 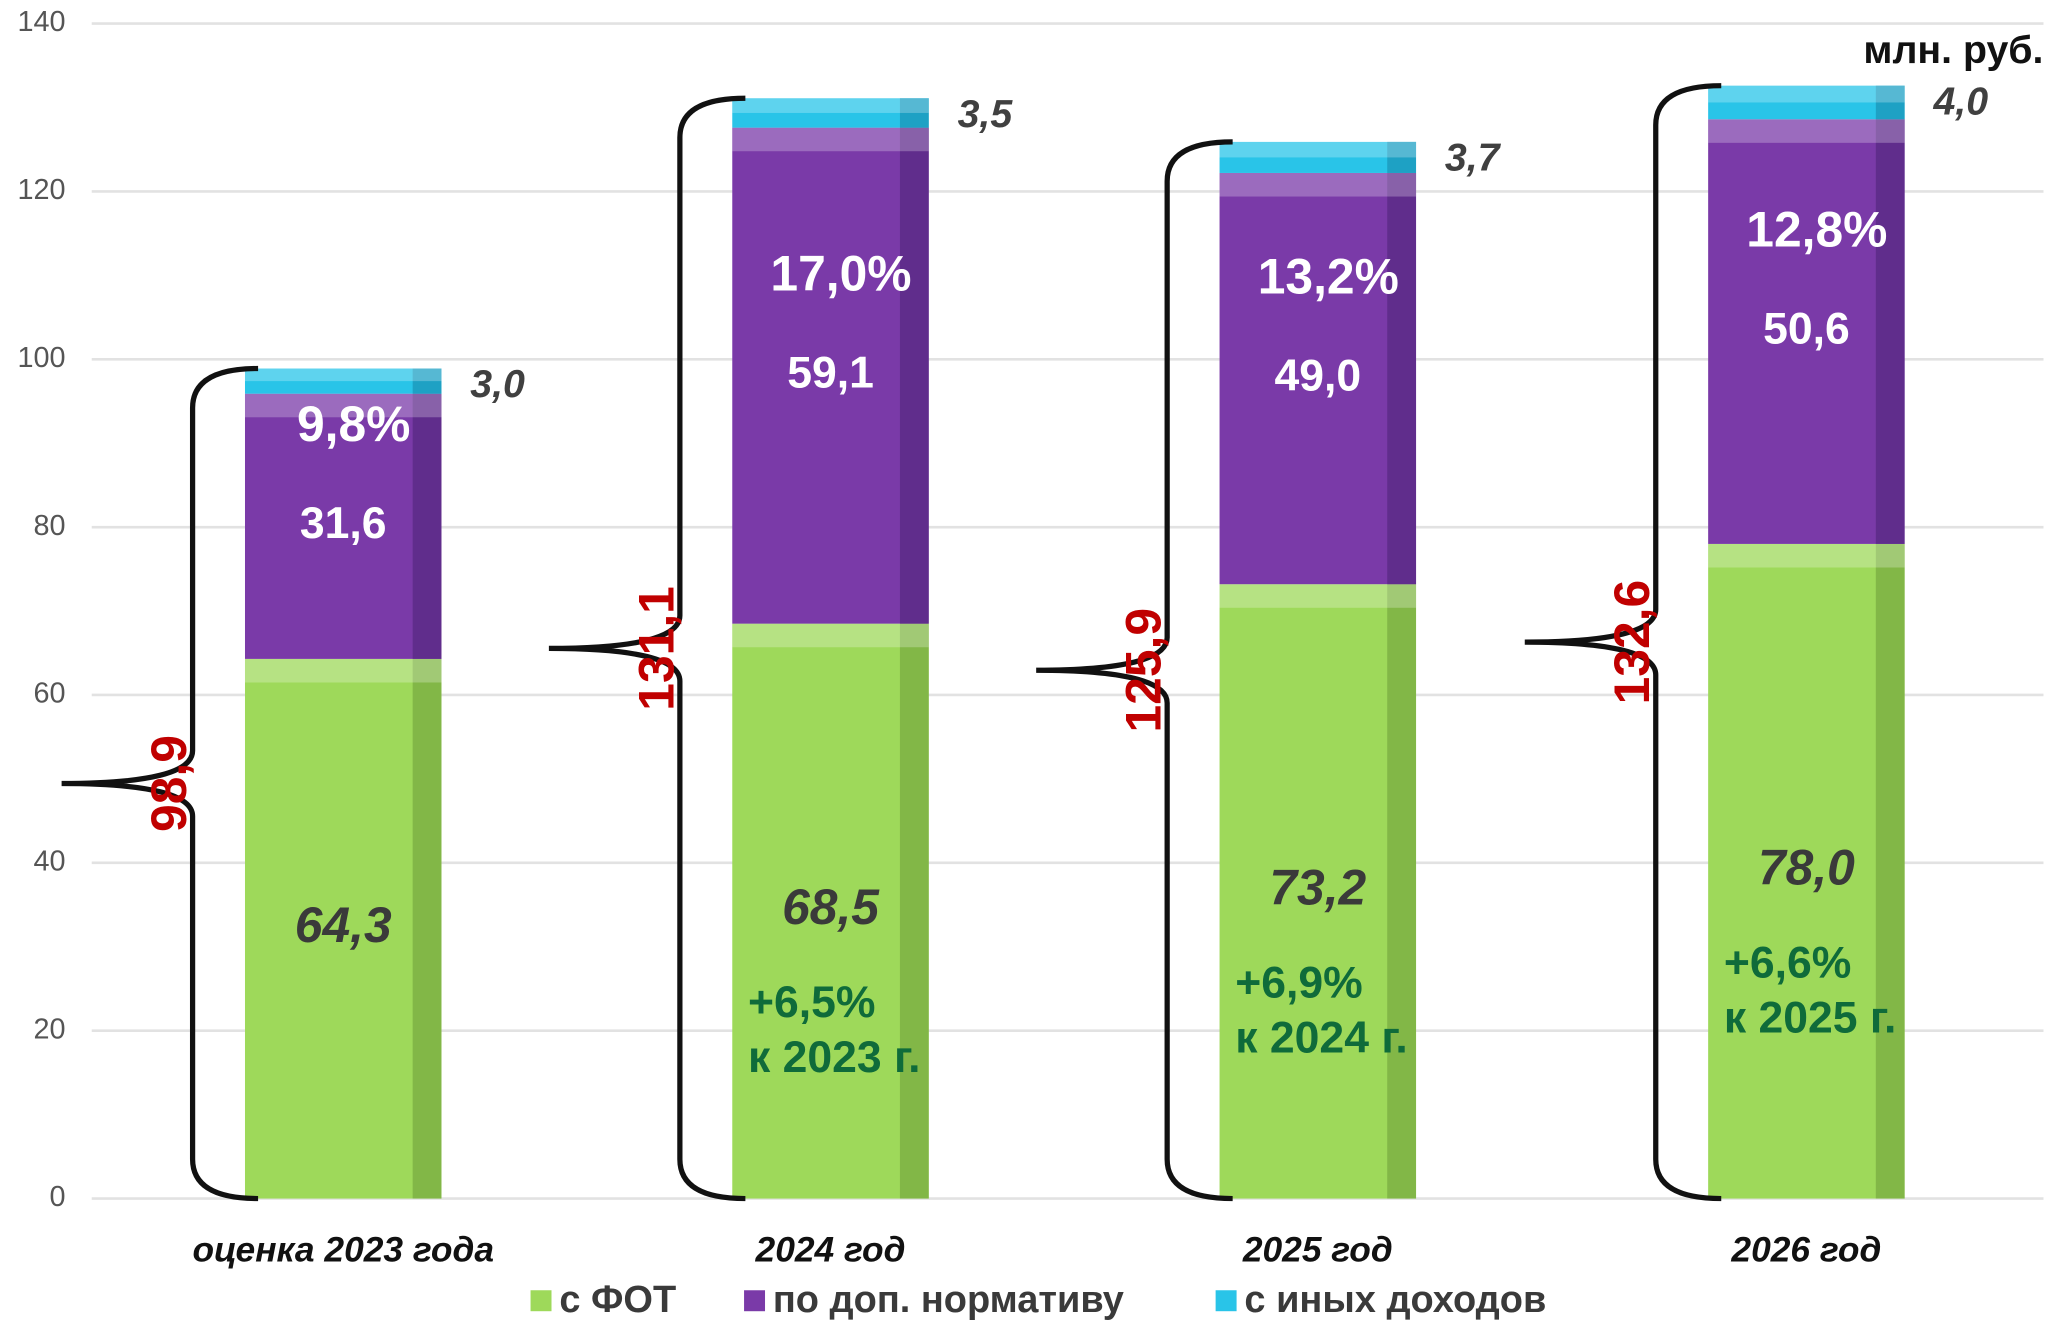 I want to click on share-label: 17,0%, so click(x=840, y=274).